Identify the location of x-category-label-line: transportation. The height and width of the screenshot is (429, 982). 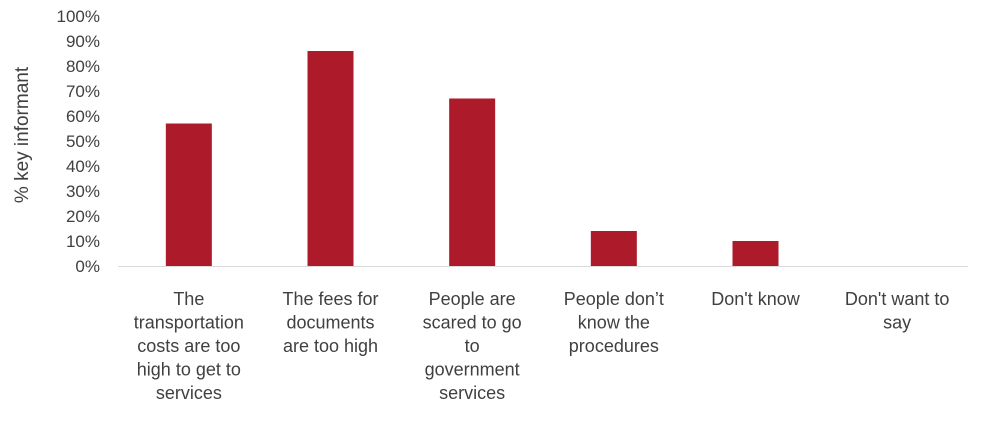
(189, 323).